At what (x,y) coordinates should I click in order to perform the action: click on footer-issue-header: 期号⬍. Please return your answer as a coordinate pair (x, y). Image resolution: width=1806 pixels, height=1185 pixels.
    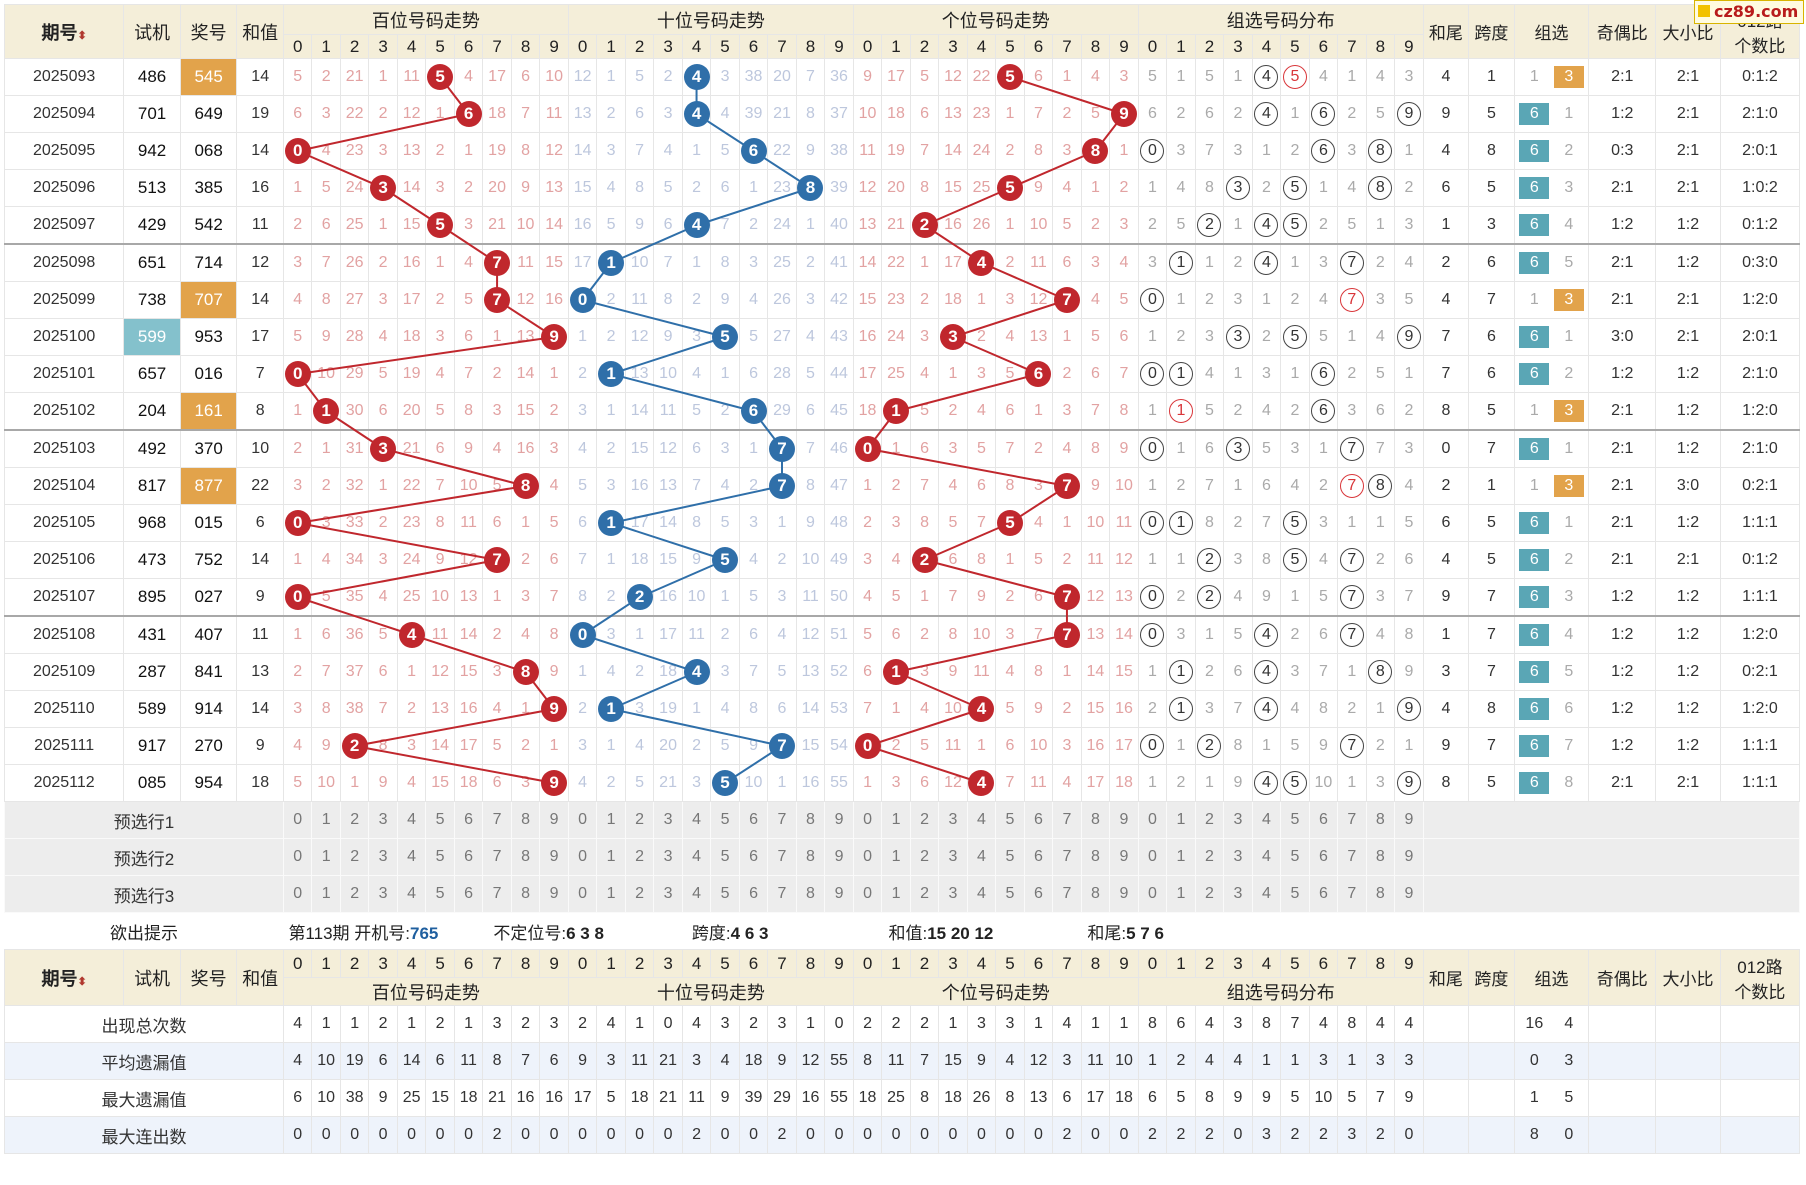
    Looking at the image, I should click on (64, 977).